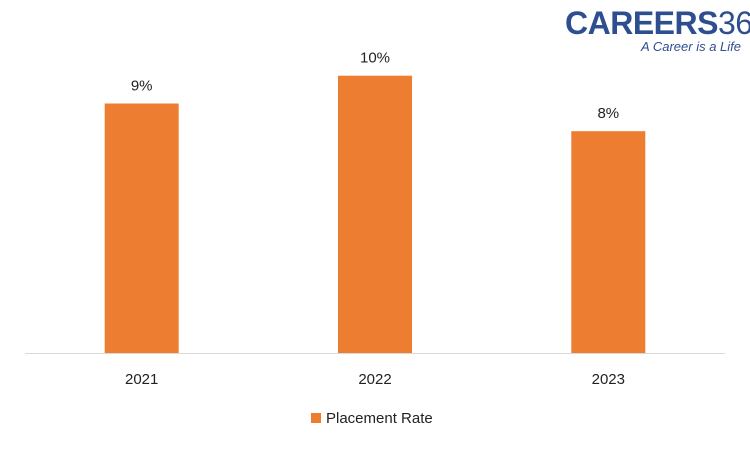  What do you see at coordinates (608, 242) in the screenshot?
I see `bar-2023` at bounding box center [608, 242].